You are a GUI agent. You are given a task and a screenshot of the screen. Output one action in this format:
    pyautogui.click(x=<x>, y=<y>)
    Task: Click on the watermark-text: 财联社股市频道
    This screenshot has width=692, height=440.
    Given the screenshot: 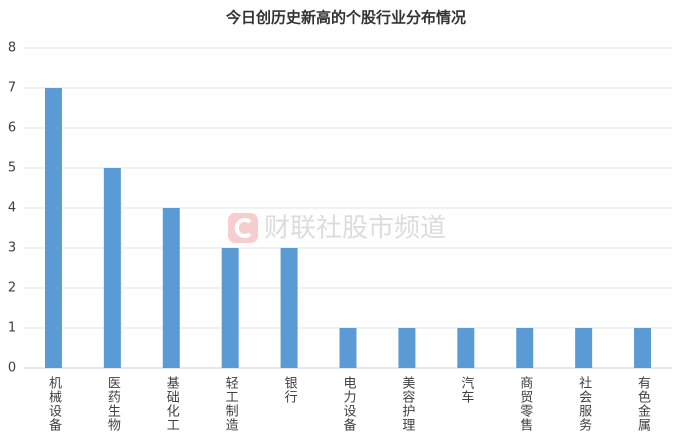 What is the action you would take?
    pyautogui.click(x=355, y=229)
    